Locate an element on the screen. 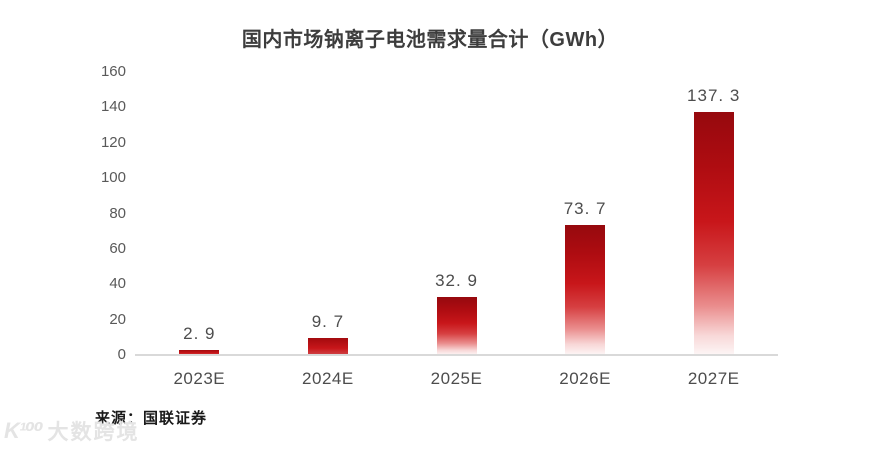 The width and height of the screenshot is (887, 449). x-axis-category-label: 2027E is located at coordinates (713, 378).